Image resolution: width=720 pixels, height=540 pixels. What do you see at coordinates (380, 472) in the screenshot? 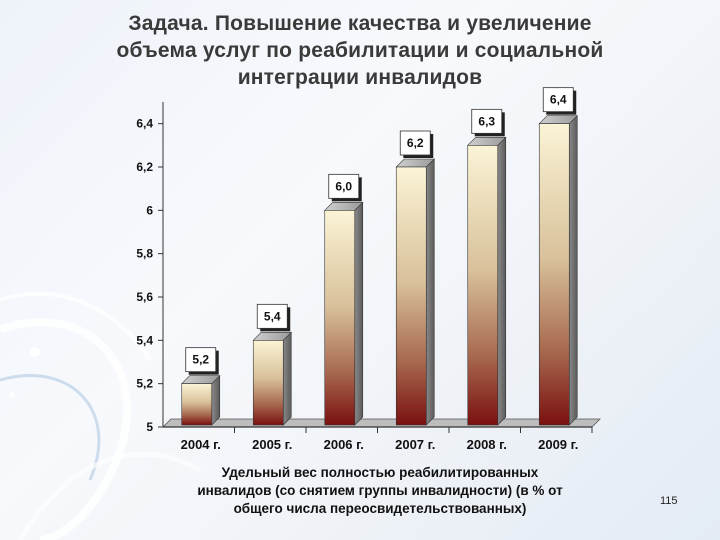
I see `caption-line-1: Удельный вес полностью реабилитированных` at bounding box center [380, 472].